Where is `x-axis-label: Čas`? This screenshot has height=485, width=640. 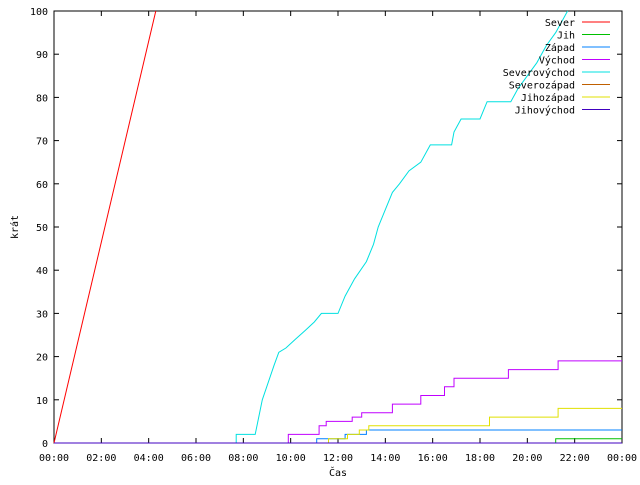 x-axis-label: Čas is located at coordinates (338, 472).